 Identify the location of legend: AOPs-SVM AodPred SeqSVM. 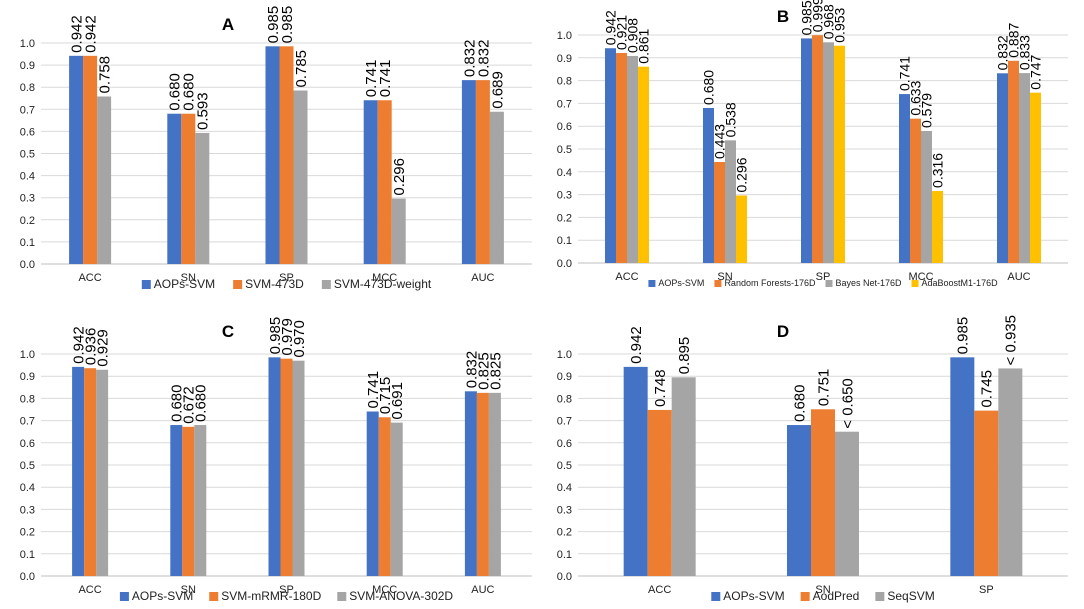
(823, 596).